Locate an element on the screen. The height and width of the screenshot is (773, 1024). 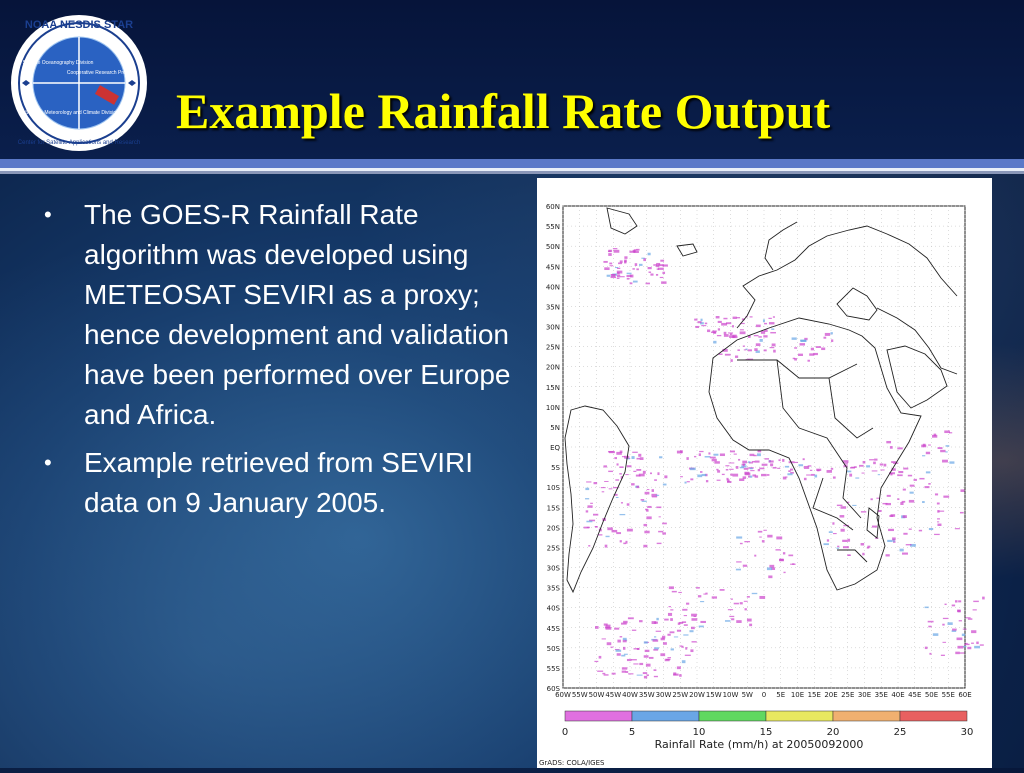
colorbar is located at coordinates (766, 716).